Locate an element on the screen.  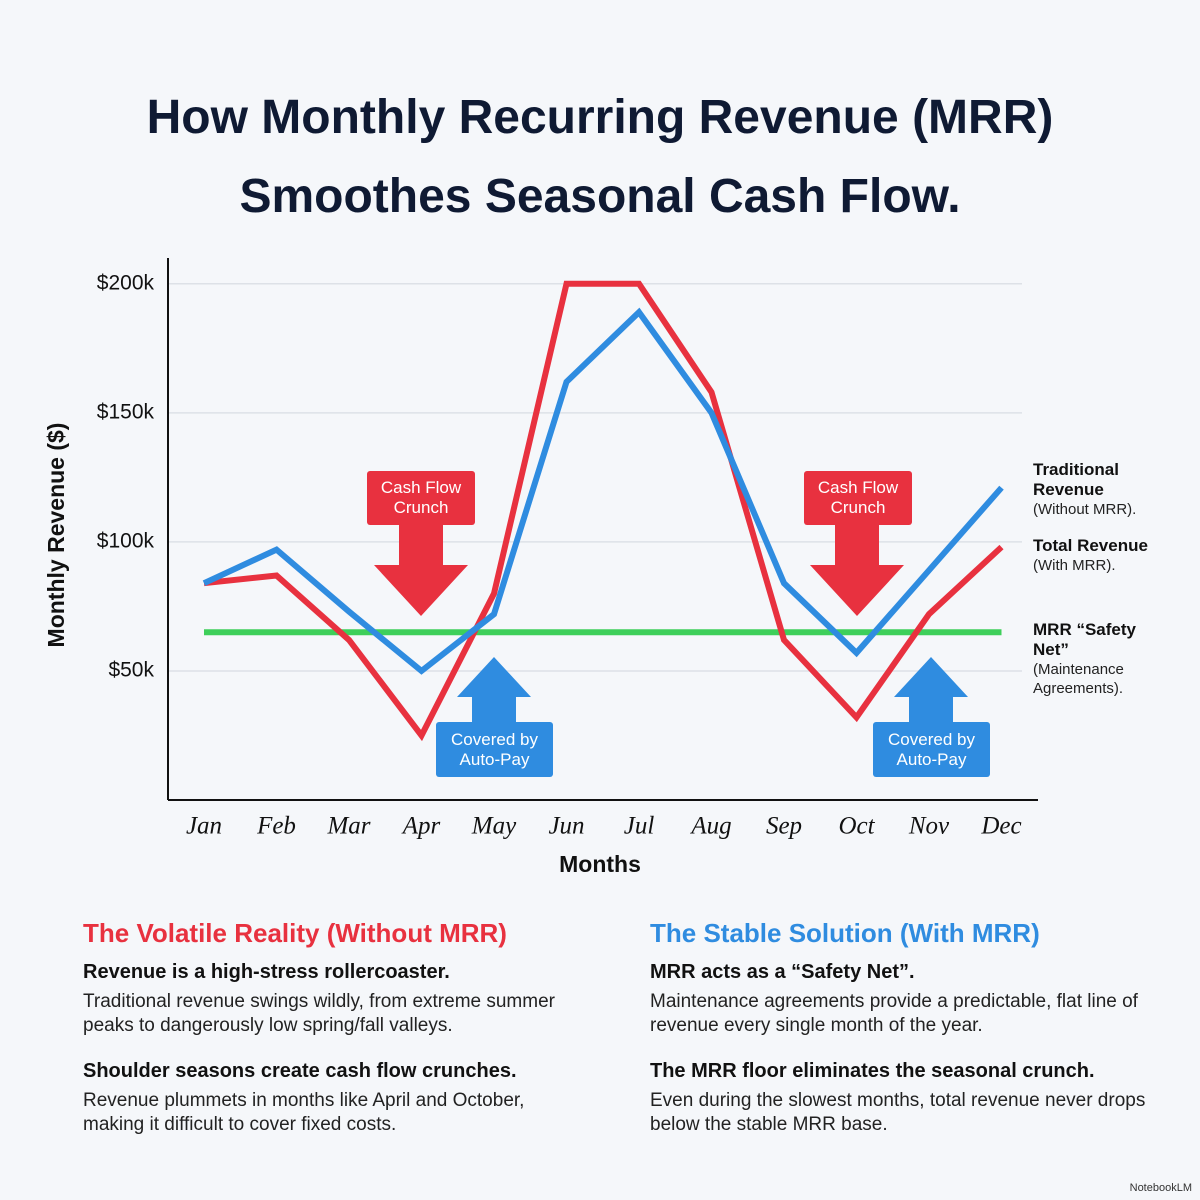
legend-detail: (Maintenance Agreements). is located at coordinates (1078, 679).